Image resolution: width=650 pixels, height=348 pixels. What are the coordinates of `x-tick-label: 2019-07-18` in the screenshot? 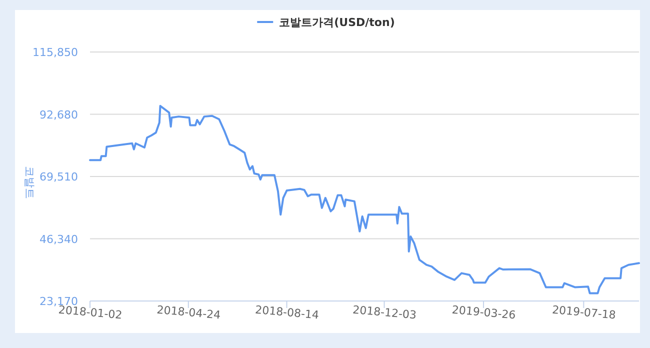 It's located at (584, 312).